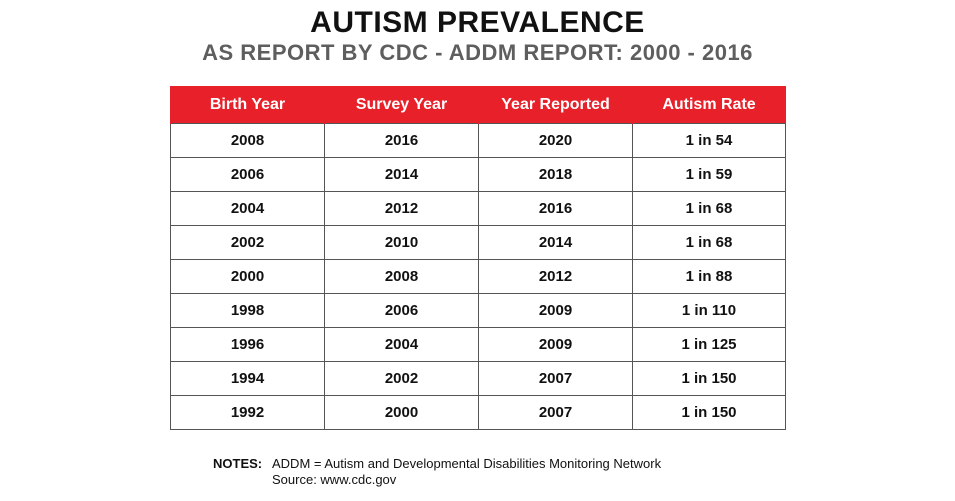 Image resolution: width=955 pixels, height=501 pixels. Describe the element at coordinates (238, 463) in the screenshot. I see `notes-label: NOTES:` at that location.